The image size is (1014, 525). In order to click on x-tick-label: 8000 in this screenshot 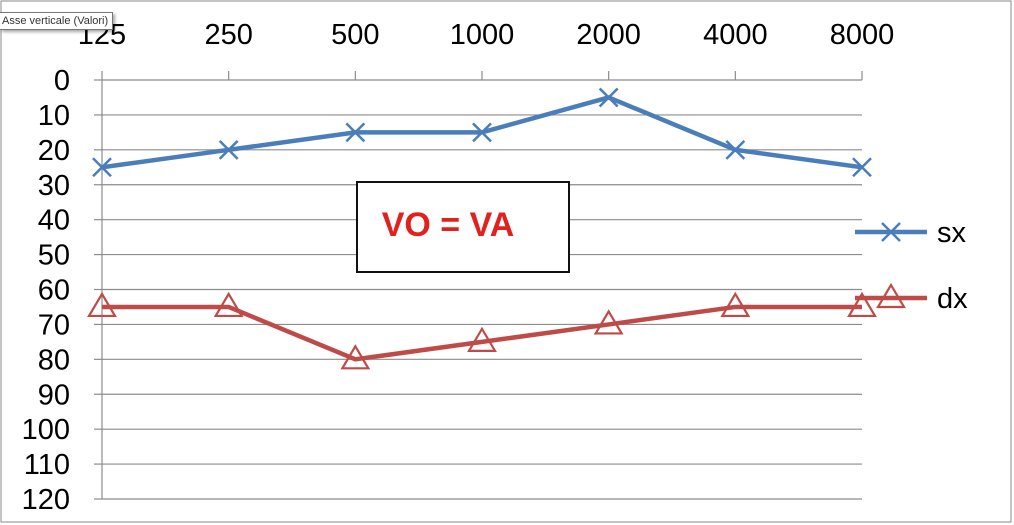, I will do `click(862, 35)`.